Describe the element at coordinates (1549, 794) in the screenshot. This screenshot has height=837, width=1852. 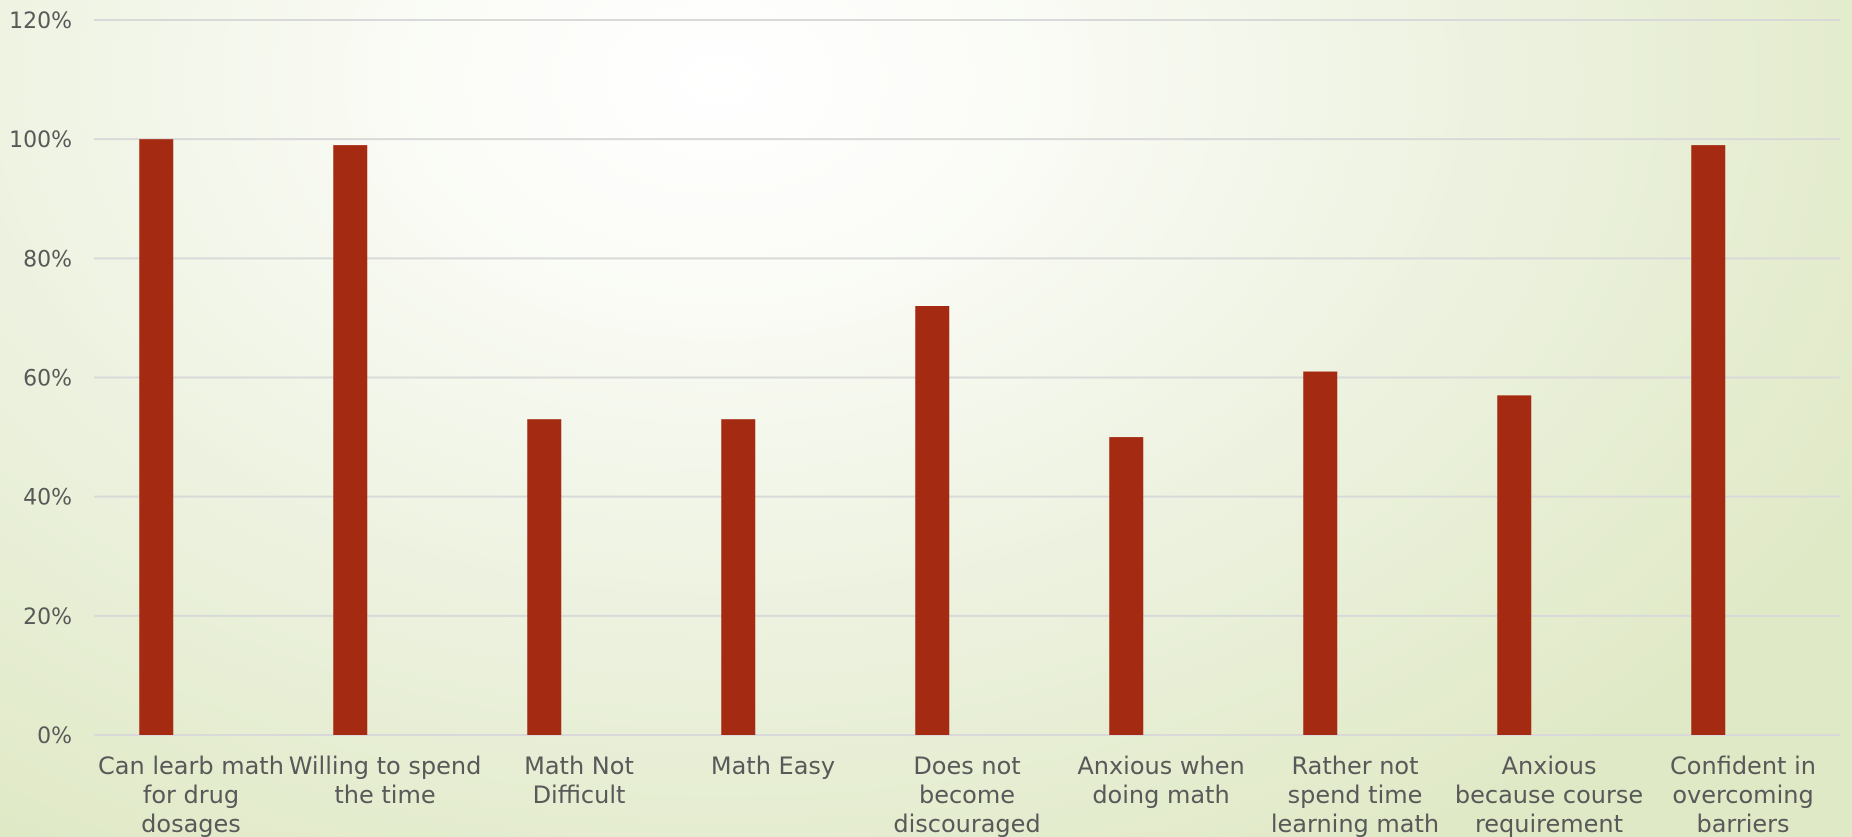
I see `x-category-label: Anxious because course requirement` at that location.